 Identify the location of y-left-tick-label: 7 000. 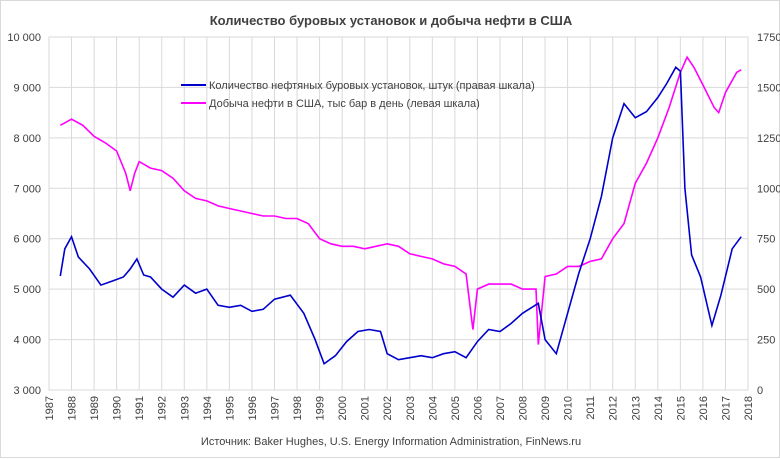
(27, 189).